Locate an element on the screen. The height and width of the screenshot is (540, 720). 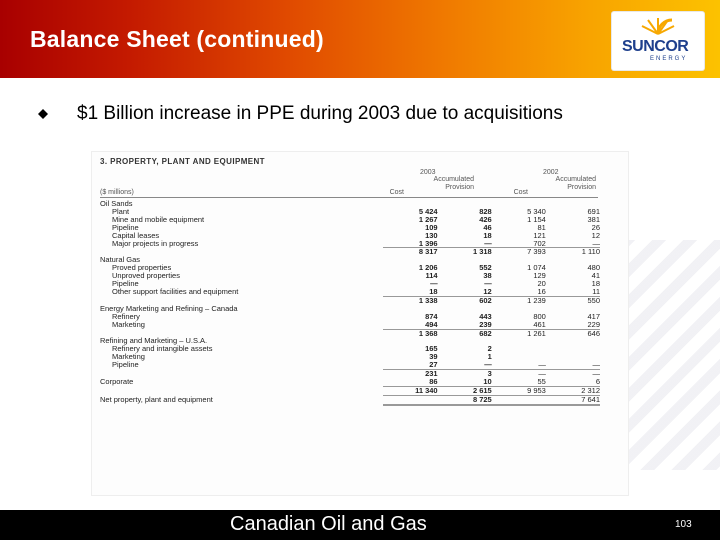
cell-c03: 1 267 is located at coordinates (428, 219).